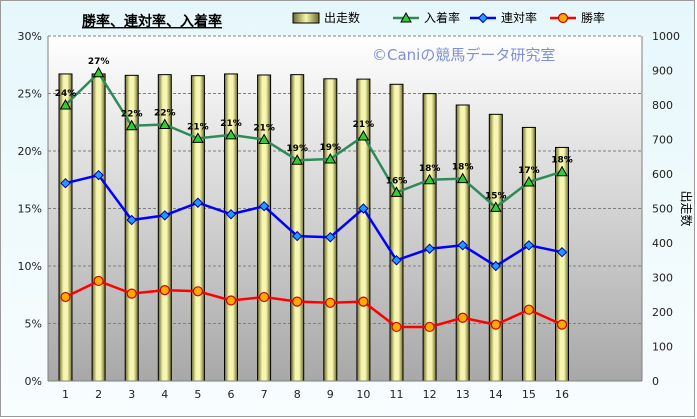  Describe the element at coordinates (662, 71) in the screenshot. I see `y-right-tick-label: 900` at that location.